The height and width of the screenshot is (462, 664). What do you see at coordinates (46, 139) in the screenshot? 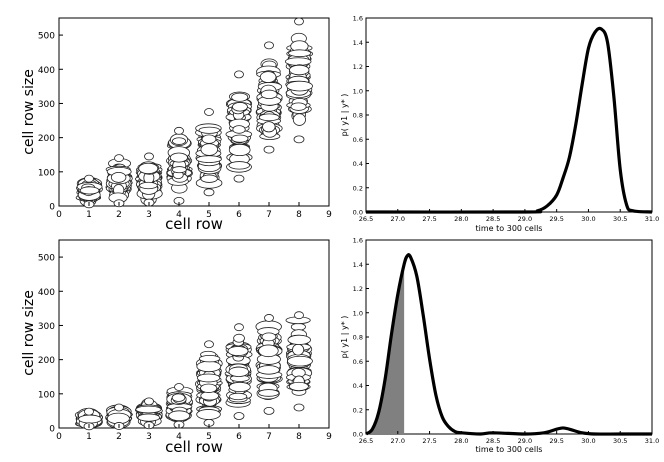
I see `y-tick-label: 200` at bounding box center [46, 139].